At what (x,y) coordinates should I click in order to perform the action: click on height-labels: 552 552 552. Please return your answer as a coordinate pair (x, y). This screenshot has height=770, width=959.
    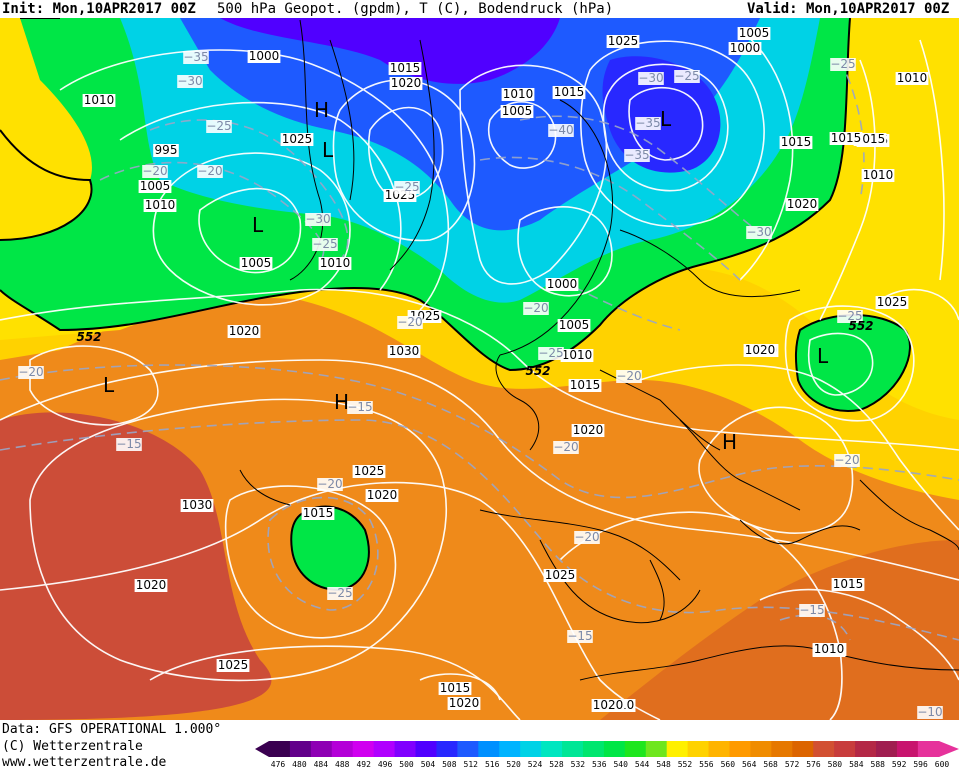
    Looking at the image, I should click on (474, 348).